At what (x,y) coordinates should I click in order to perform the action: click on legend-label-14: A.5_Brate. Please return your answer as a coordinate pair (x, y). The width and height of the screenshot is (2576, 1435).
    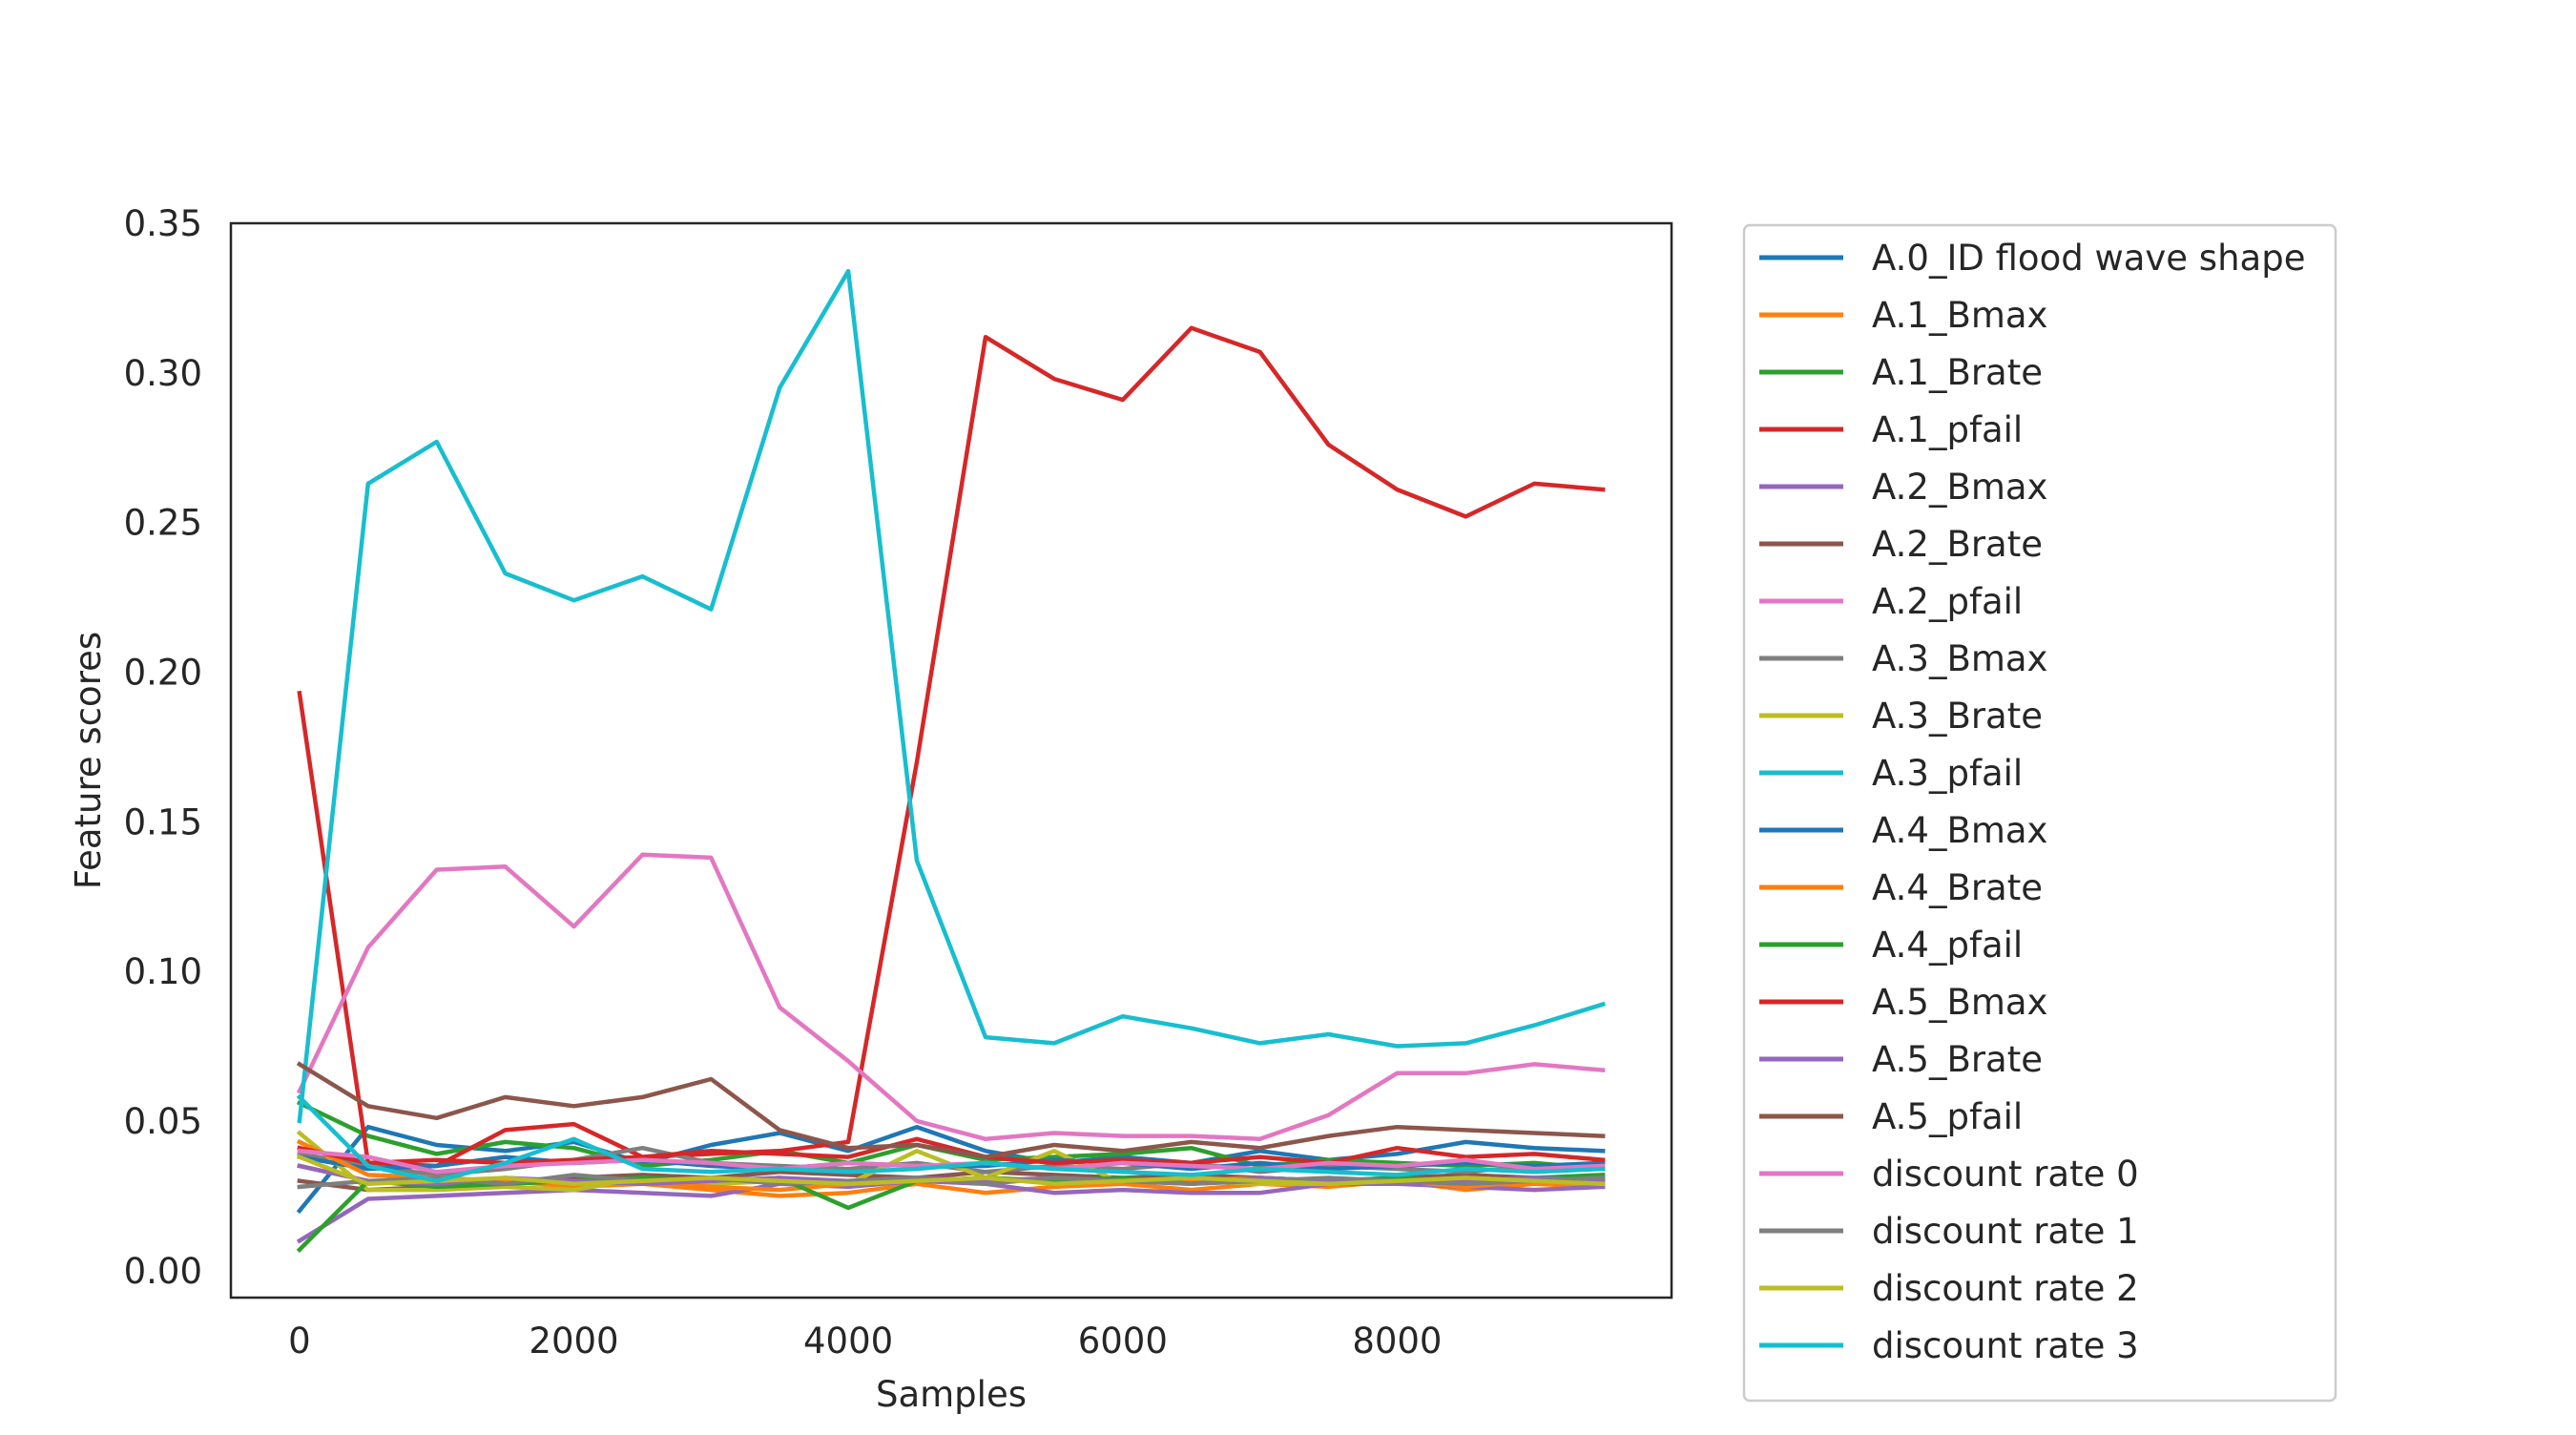
    Looking at the image, I should click on (1957, 1059).